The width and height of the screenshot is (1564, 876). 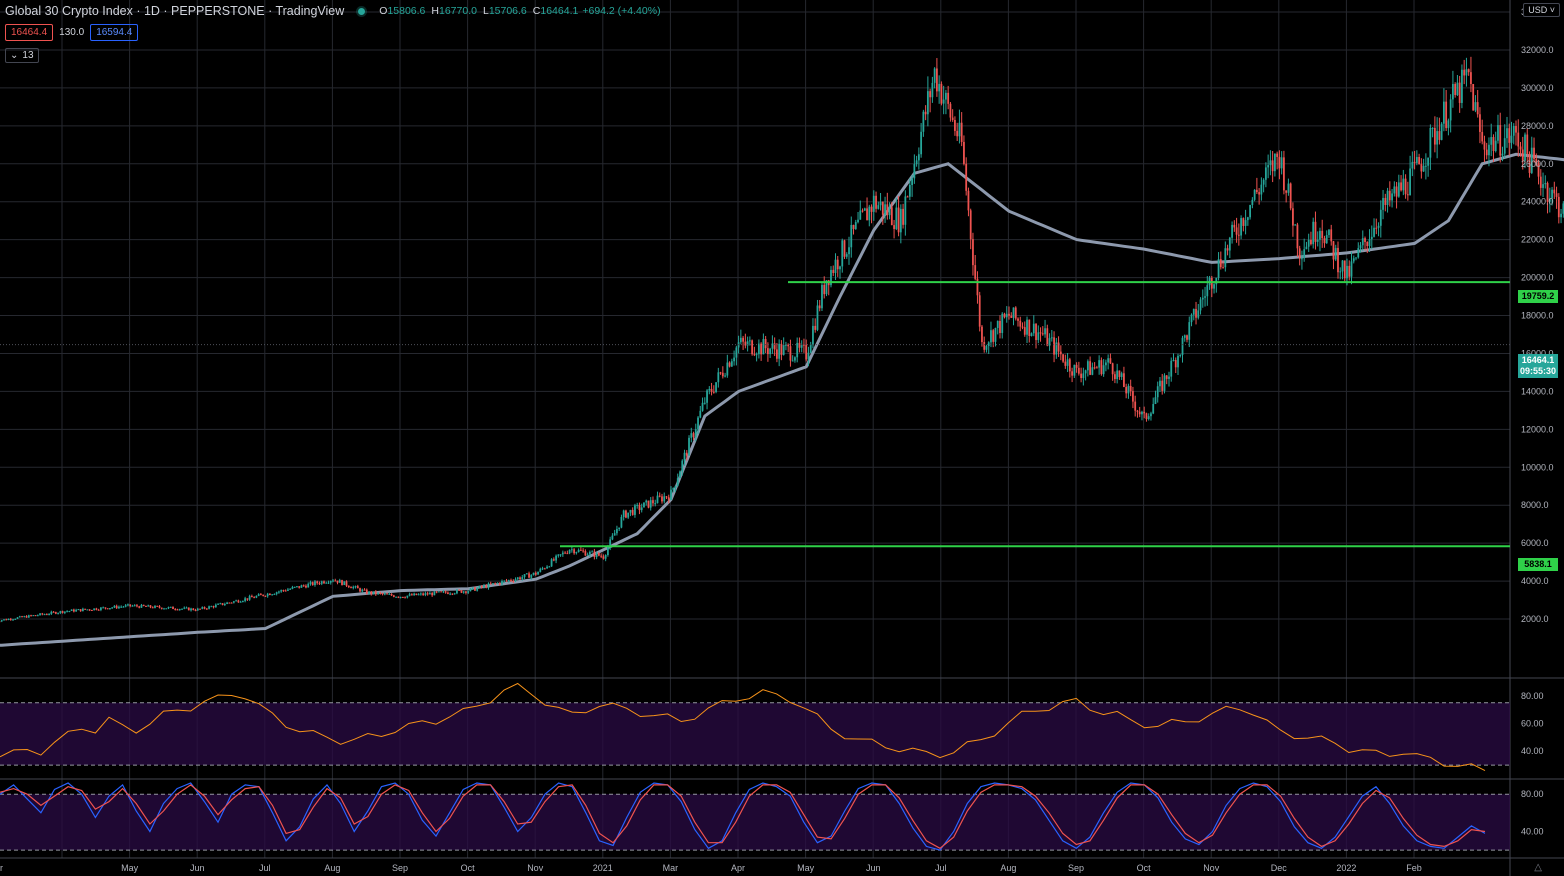 I want to click on stoch-k-path, so click(x=743, y=816).